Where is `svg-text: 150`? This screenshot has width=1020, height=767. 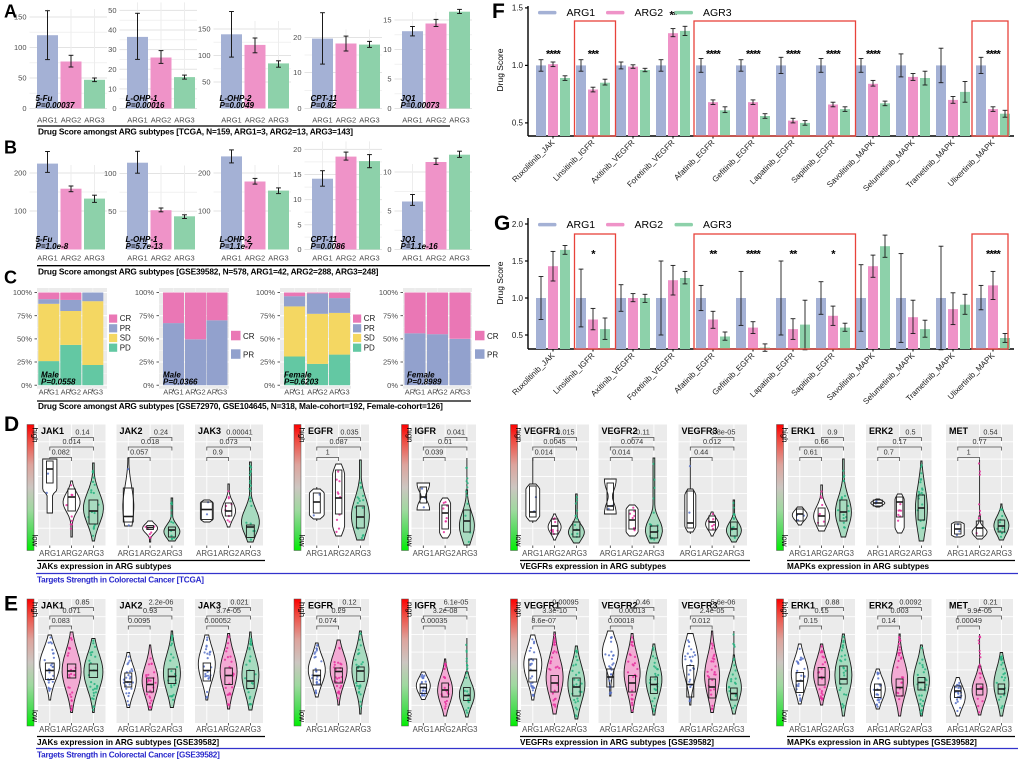
svg-text: 150 is located at coordinates (20, 17).